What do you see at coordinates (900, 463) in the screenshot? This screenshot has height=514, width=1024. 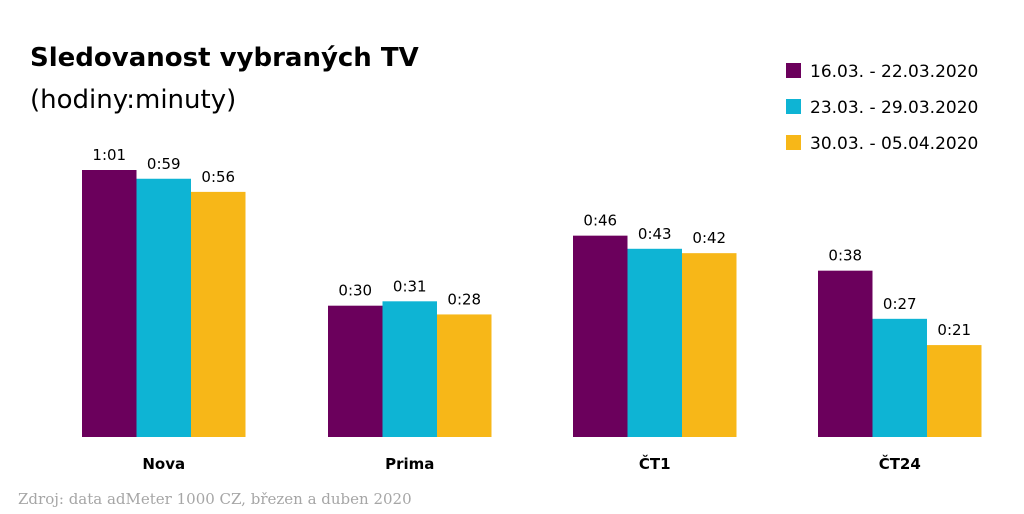 I see `category-label: ČT24` at bounding box center [900, 463].